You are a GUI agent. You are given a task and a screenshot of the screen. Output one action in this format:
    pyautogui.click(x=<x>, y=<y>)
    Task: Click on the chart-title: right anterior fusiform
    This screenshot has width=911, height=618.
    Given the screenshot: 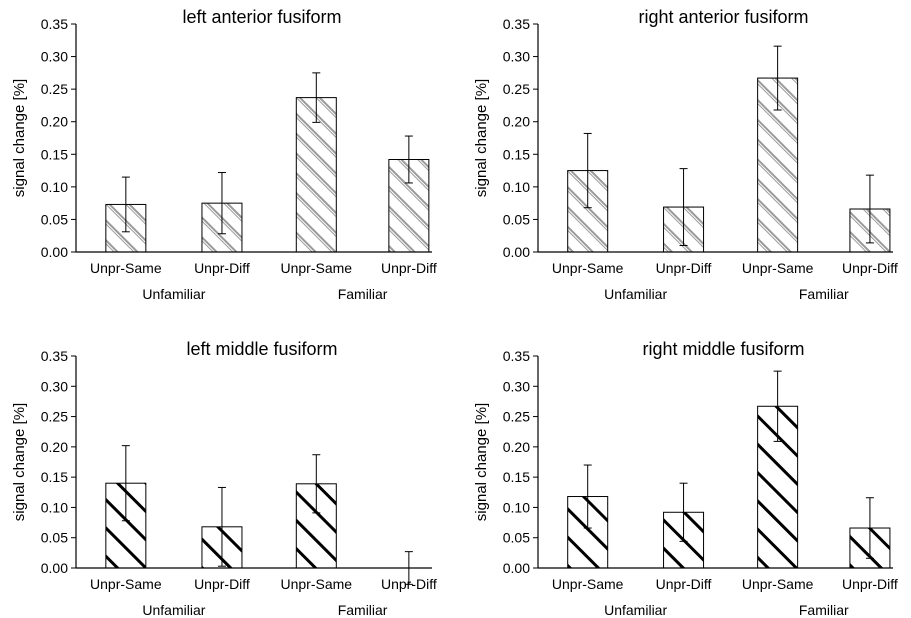 What is the action you would take?
    pyautogui.click(x=723, y=17)
    